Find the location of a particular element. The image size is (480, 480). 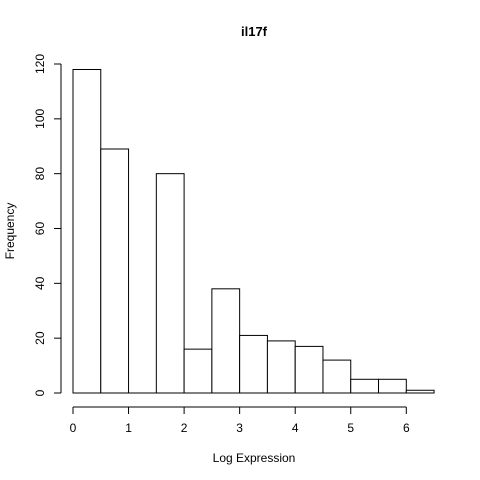

y-tick-label: 80 is located at coordinates (40, 174).